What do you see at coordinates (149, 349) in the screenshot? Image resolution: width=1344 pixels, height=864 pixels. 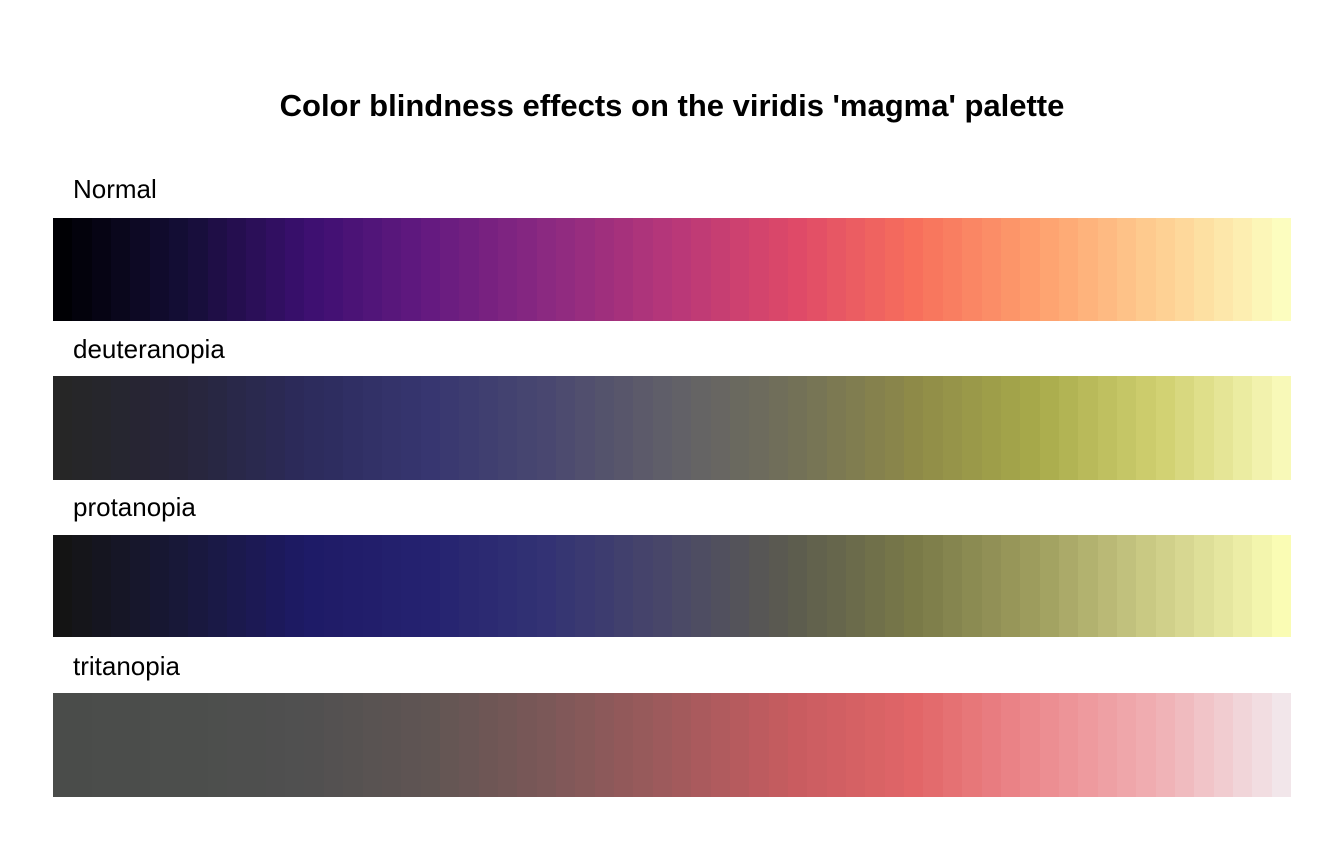 I see `label-deuteranopia: deuteranopia` at bounding box center [149, 349].